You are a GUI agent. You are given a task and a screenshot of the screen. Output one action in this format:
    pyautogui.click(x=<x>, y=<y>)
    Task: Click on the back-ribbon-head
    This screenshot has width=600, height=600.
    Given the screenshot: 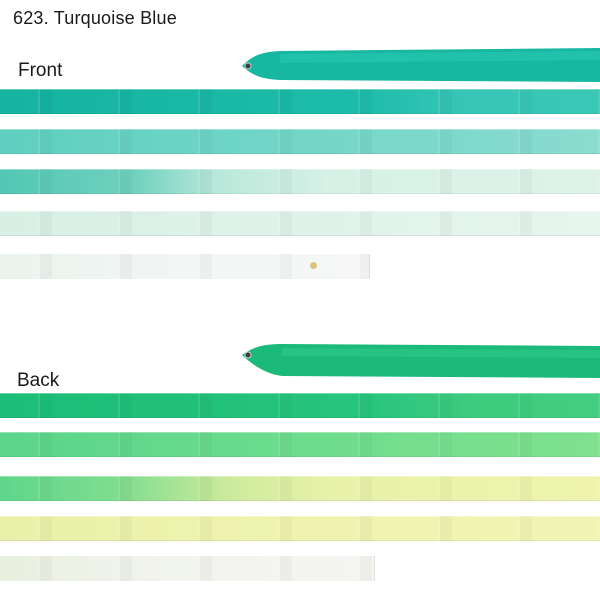 What is the action you would take?
    pyautogui.click(x=421, y=361)
    